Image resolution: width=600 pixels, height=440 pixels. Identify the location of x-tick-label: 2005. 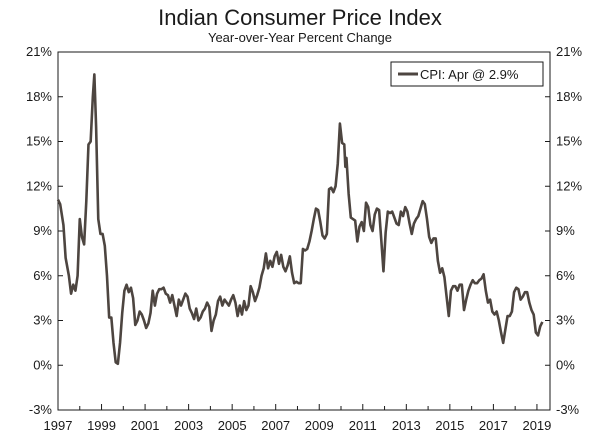
(232, 425).